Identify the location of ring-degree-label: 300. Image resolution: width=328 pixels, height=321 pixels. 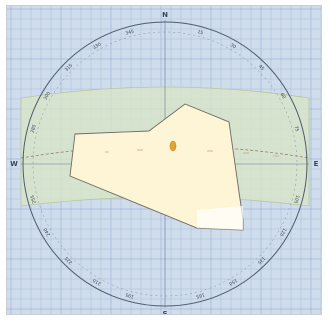
(48, 96).